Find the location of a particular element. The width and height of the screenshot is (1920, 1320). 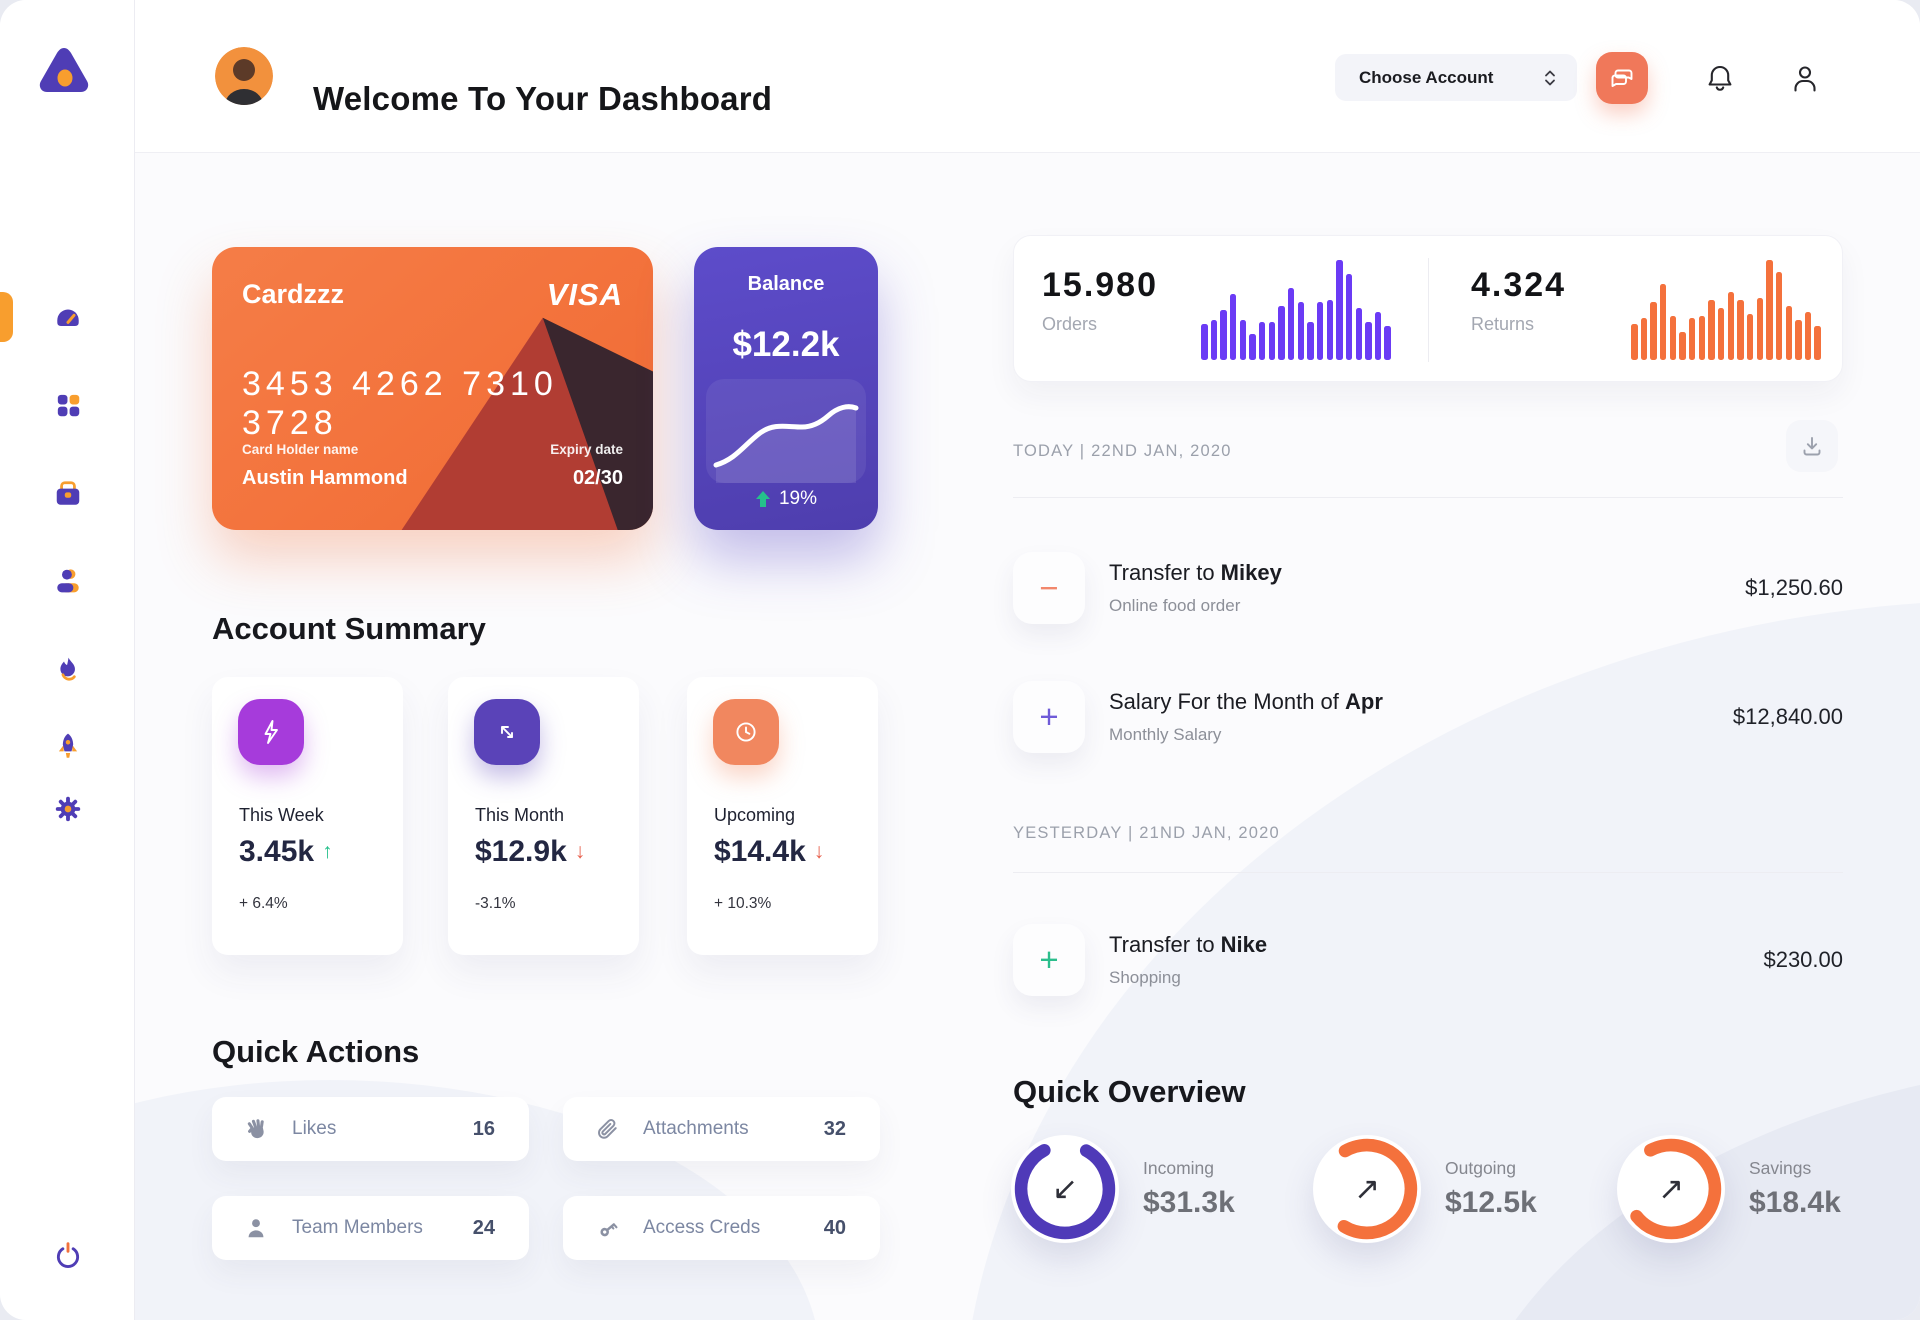

visa-logo: VISA is located at coordinates (584, 294).